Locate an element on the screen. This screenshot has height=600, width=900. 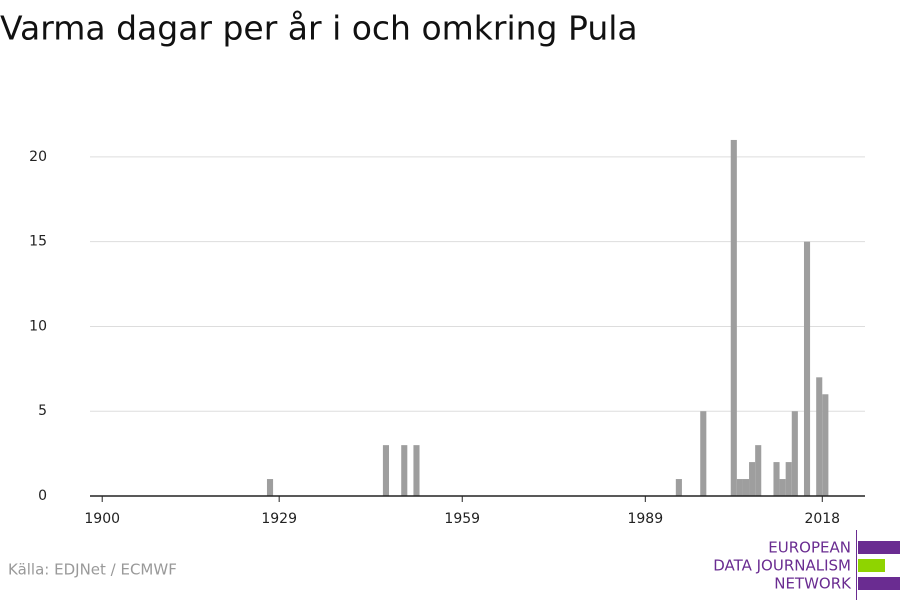
x-tick-label: 1959 is located at coordinates (462, 519).